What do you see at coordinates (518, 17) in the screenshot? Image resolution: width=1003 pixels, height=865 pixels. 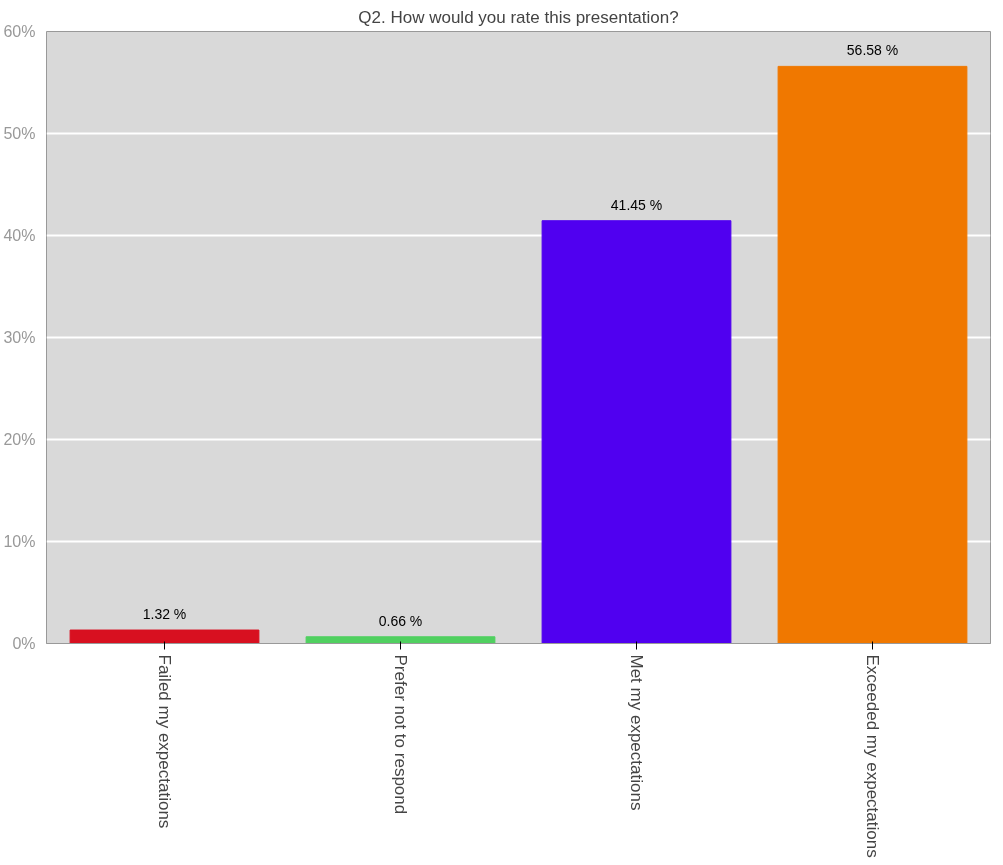 I see `chart-title: Q2. How would you rate this presentation?` at bounding box center [518, 17].